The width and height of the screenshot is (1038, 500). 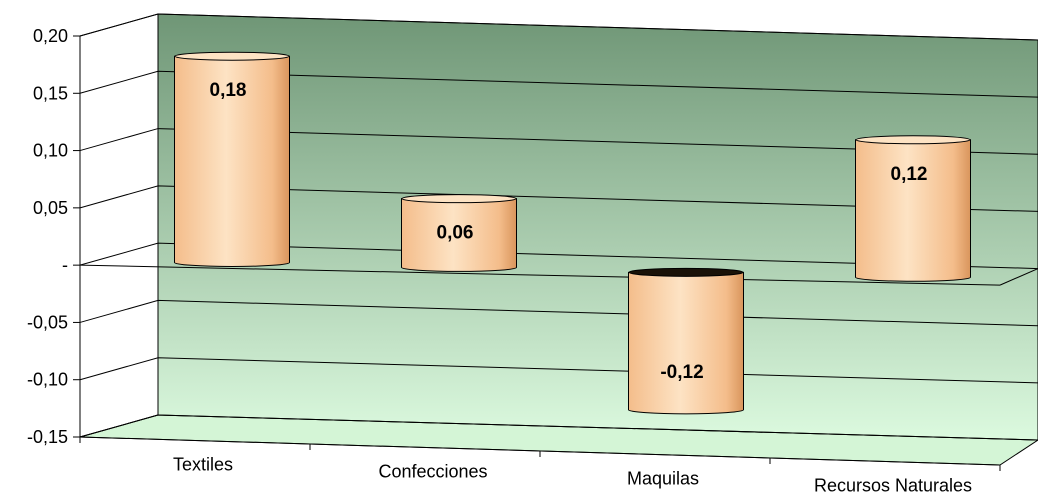 I want to click on x-tick-label: Recursos Naturales, so click(x=893, y=486).